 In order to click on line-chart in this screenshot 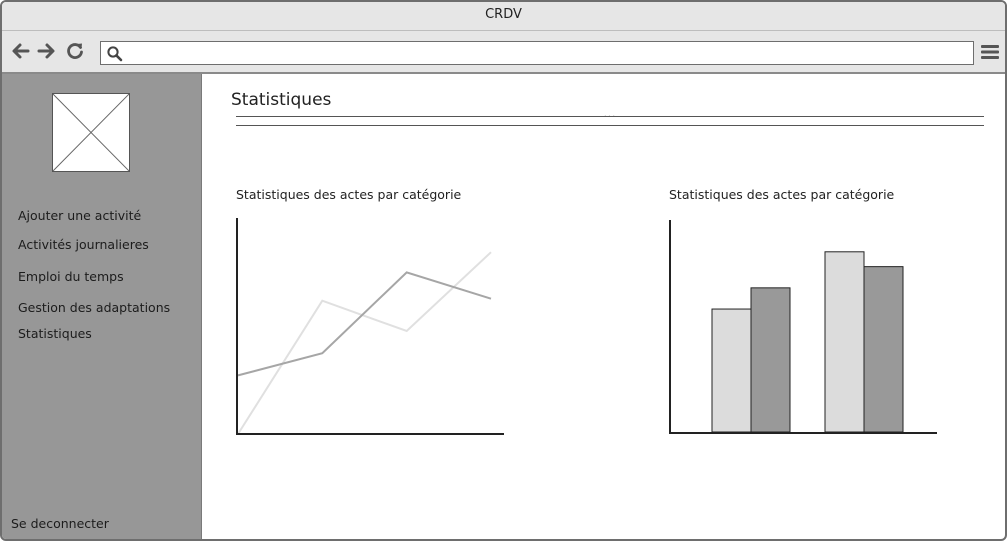, I will do `click(370, 326)`.